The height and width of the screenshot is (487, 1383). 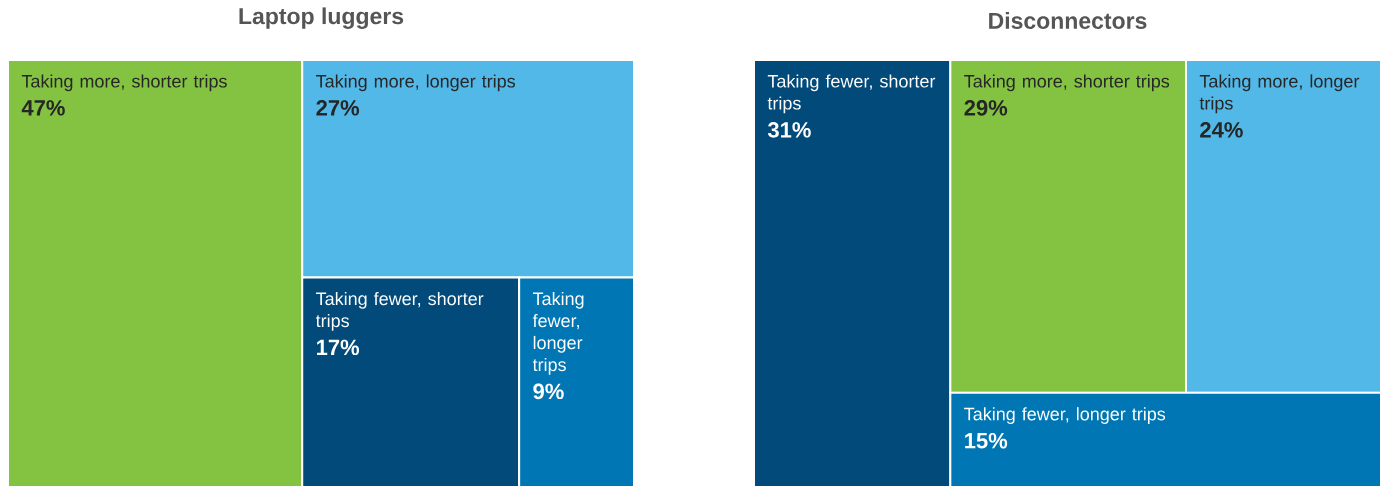 I want to click on text: Disconnectors, so click(x=1068, y=20).